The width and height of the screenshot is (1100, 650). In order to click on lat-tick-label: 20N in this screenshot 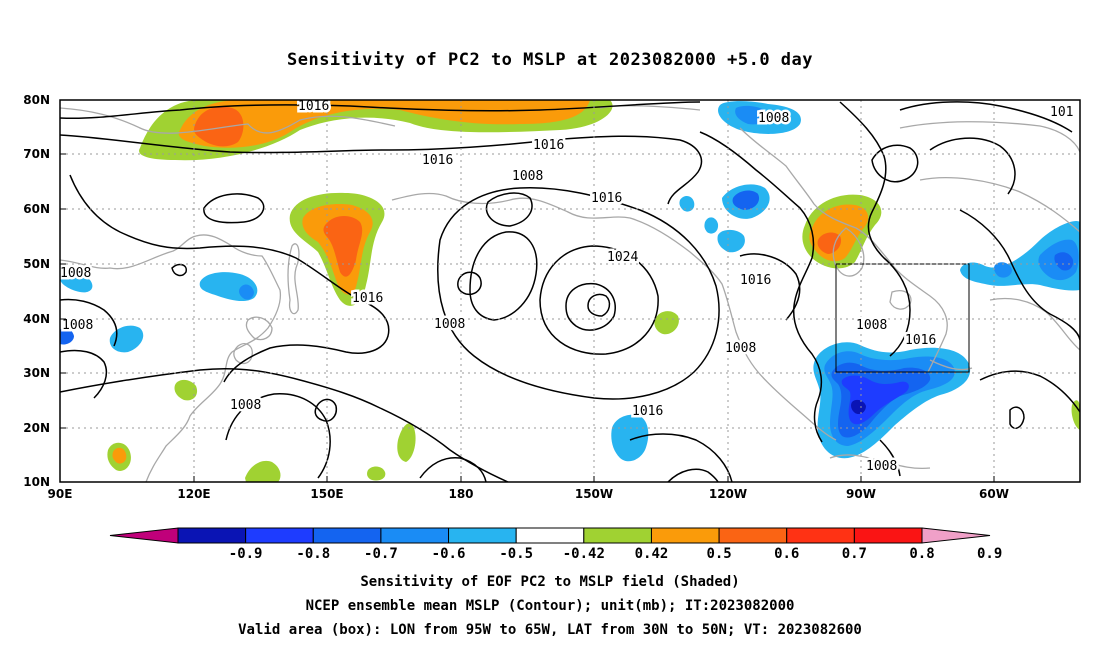, I will do `click(36, 428)`.